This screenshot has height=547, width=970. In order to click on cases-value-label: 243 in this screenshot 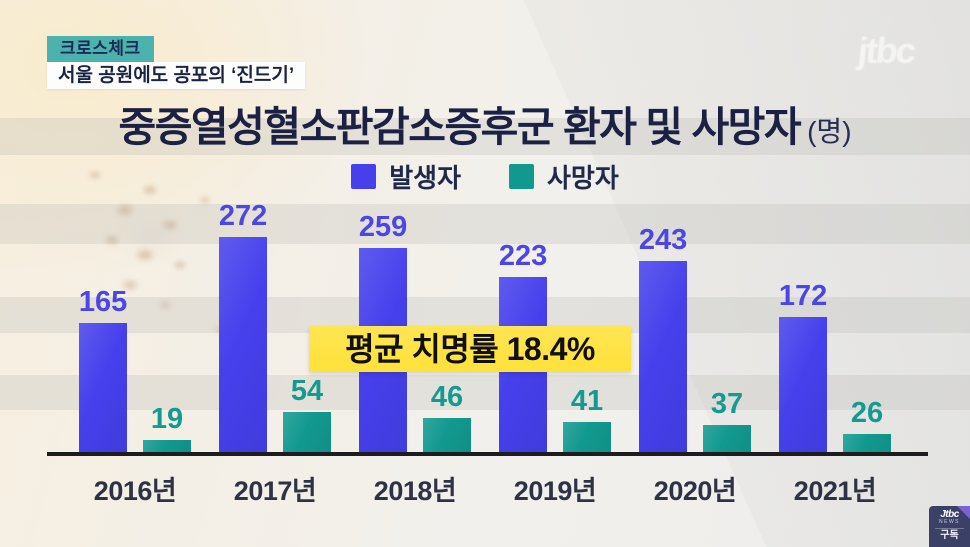, I will do `click(663, 240)`.